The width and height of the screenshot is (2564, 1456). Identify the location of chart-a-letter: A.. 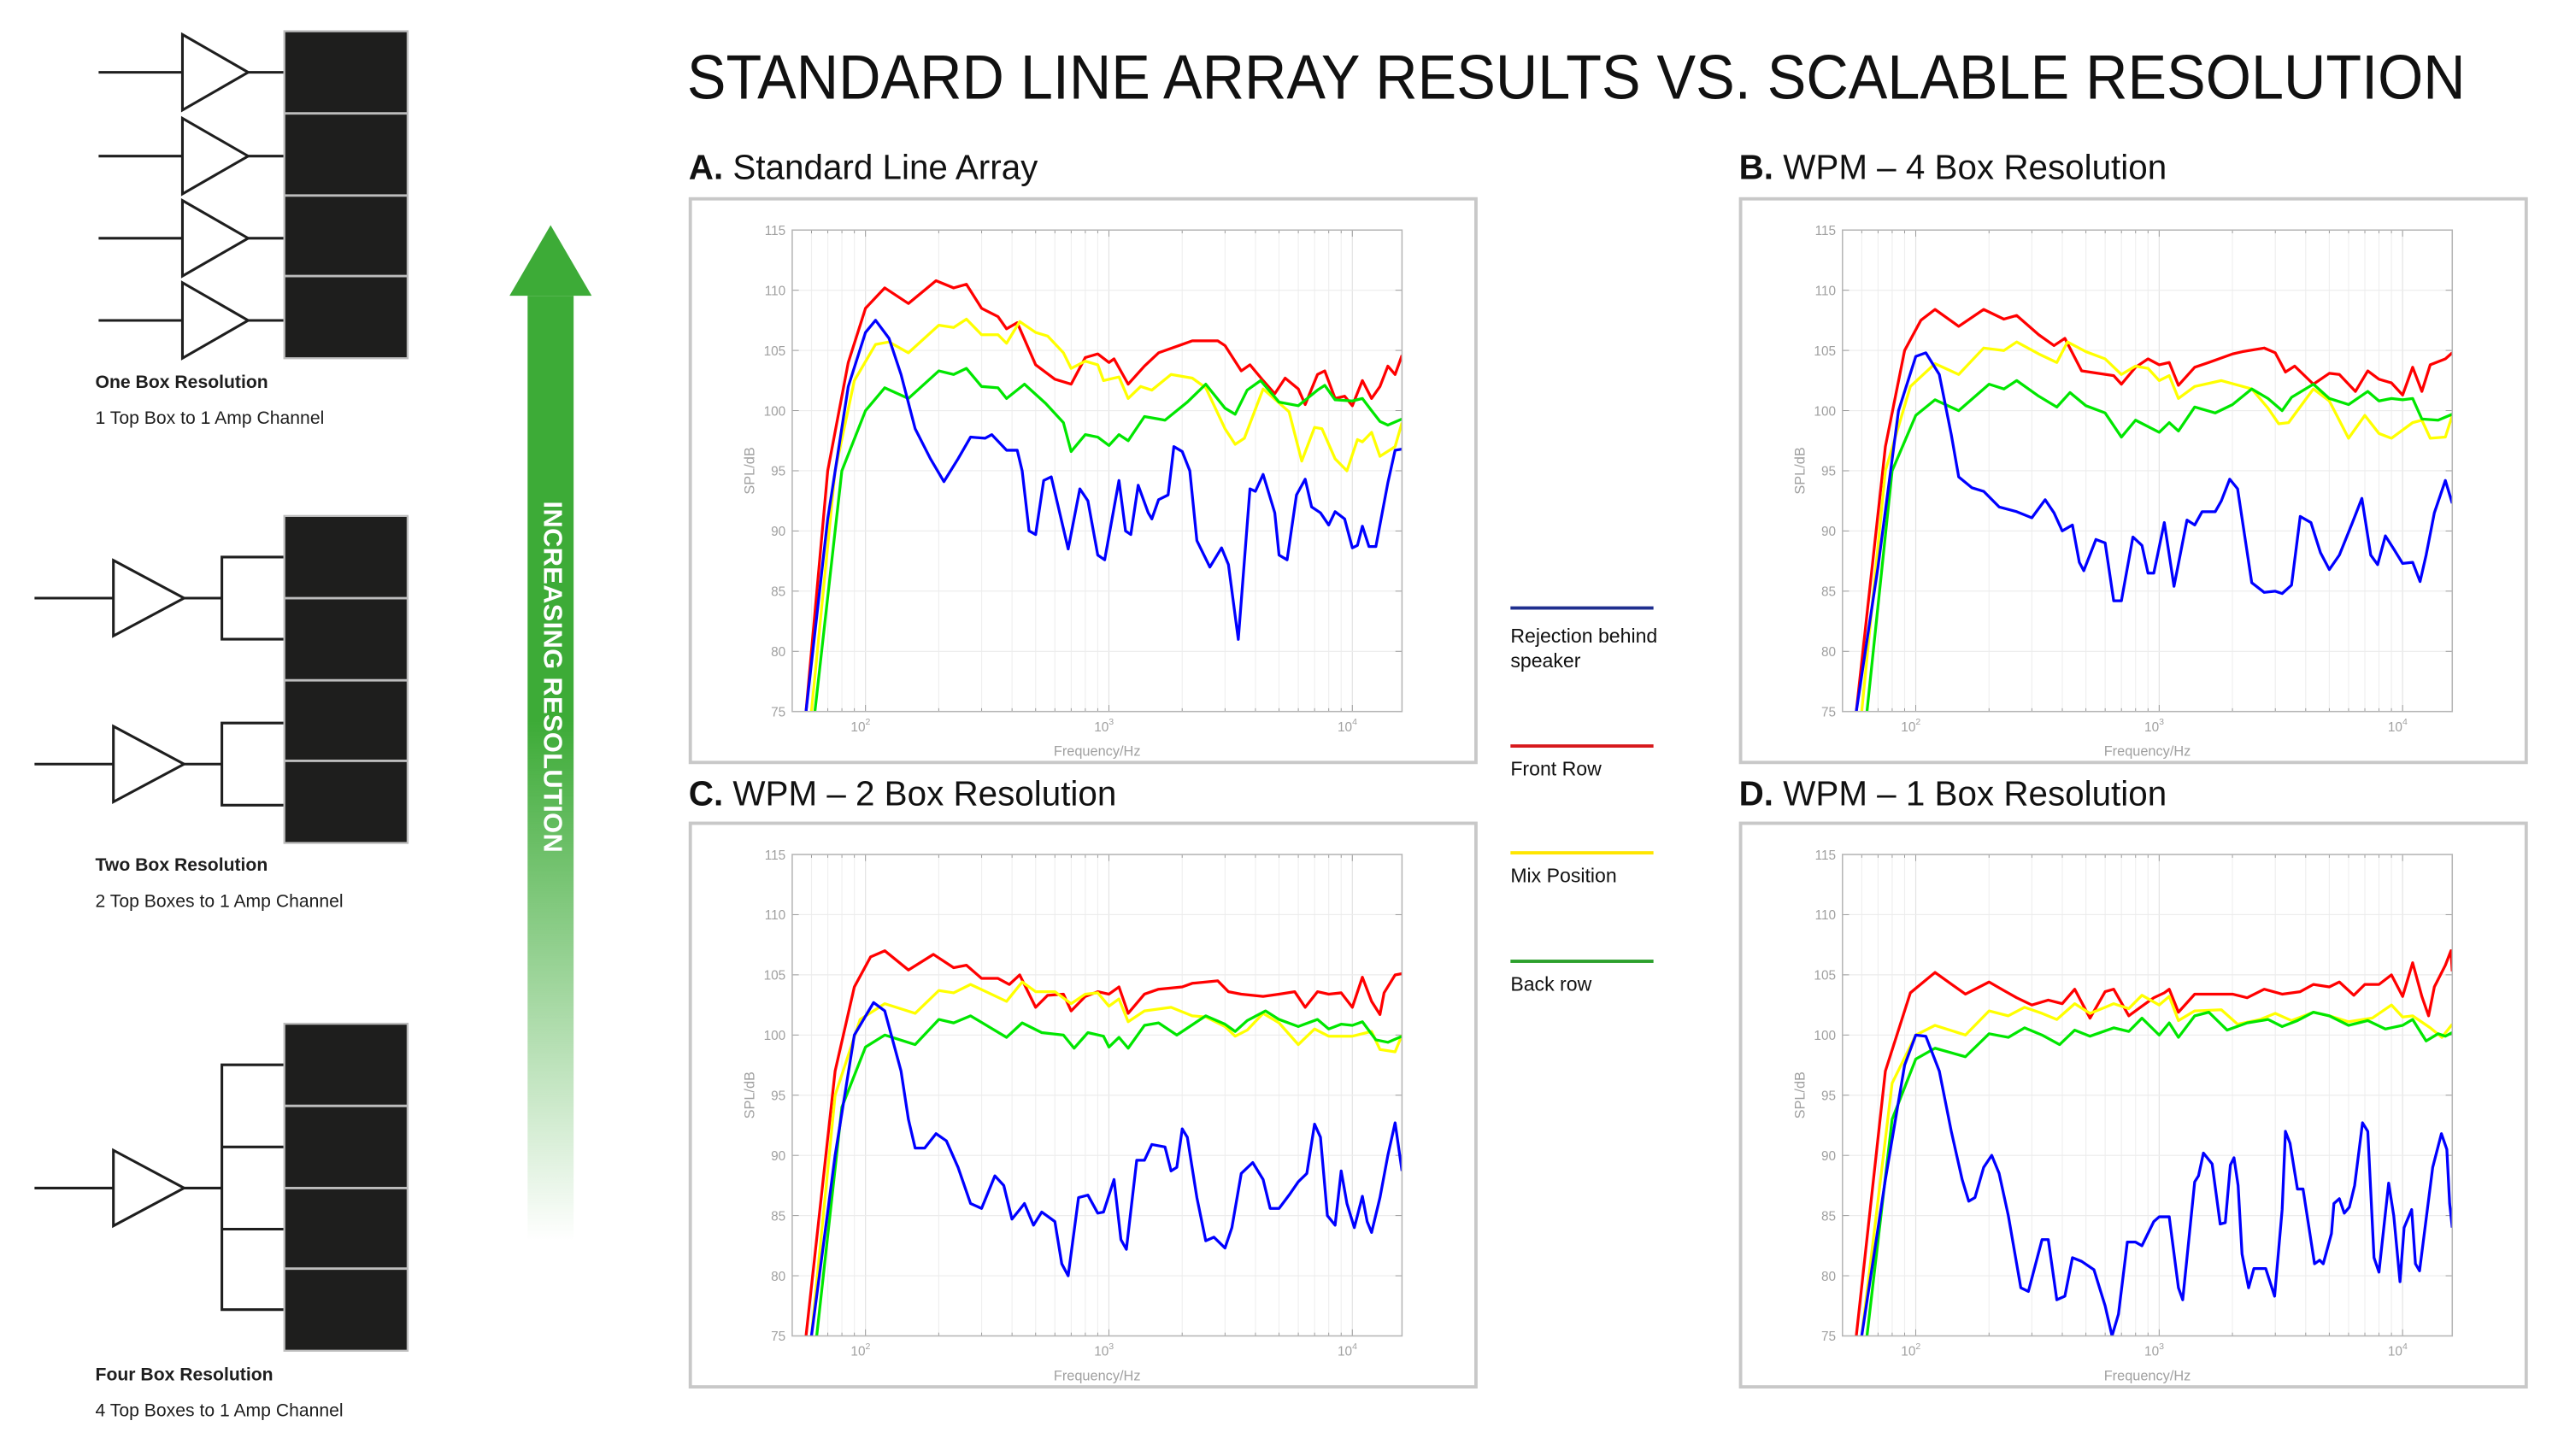
(706, 169).